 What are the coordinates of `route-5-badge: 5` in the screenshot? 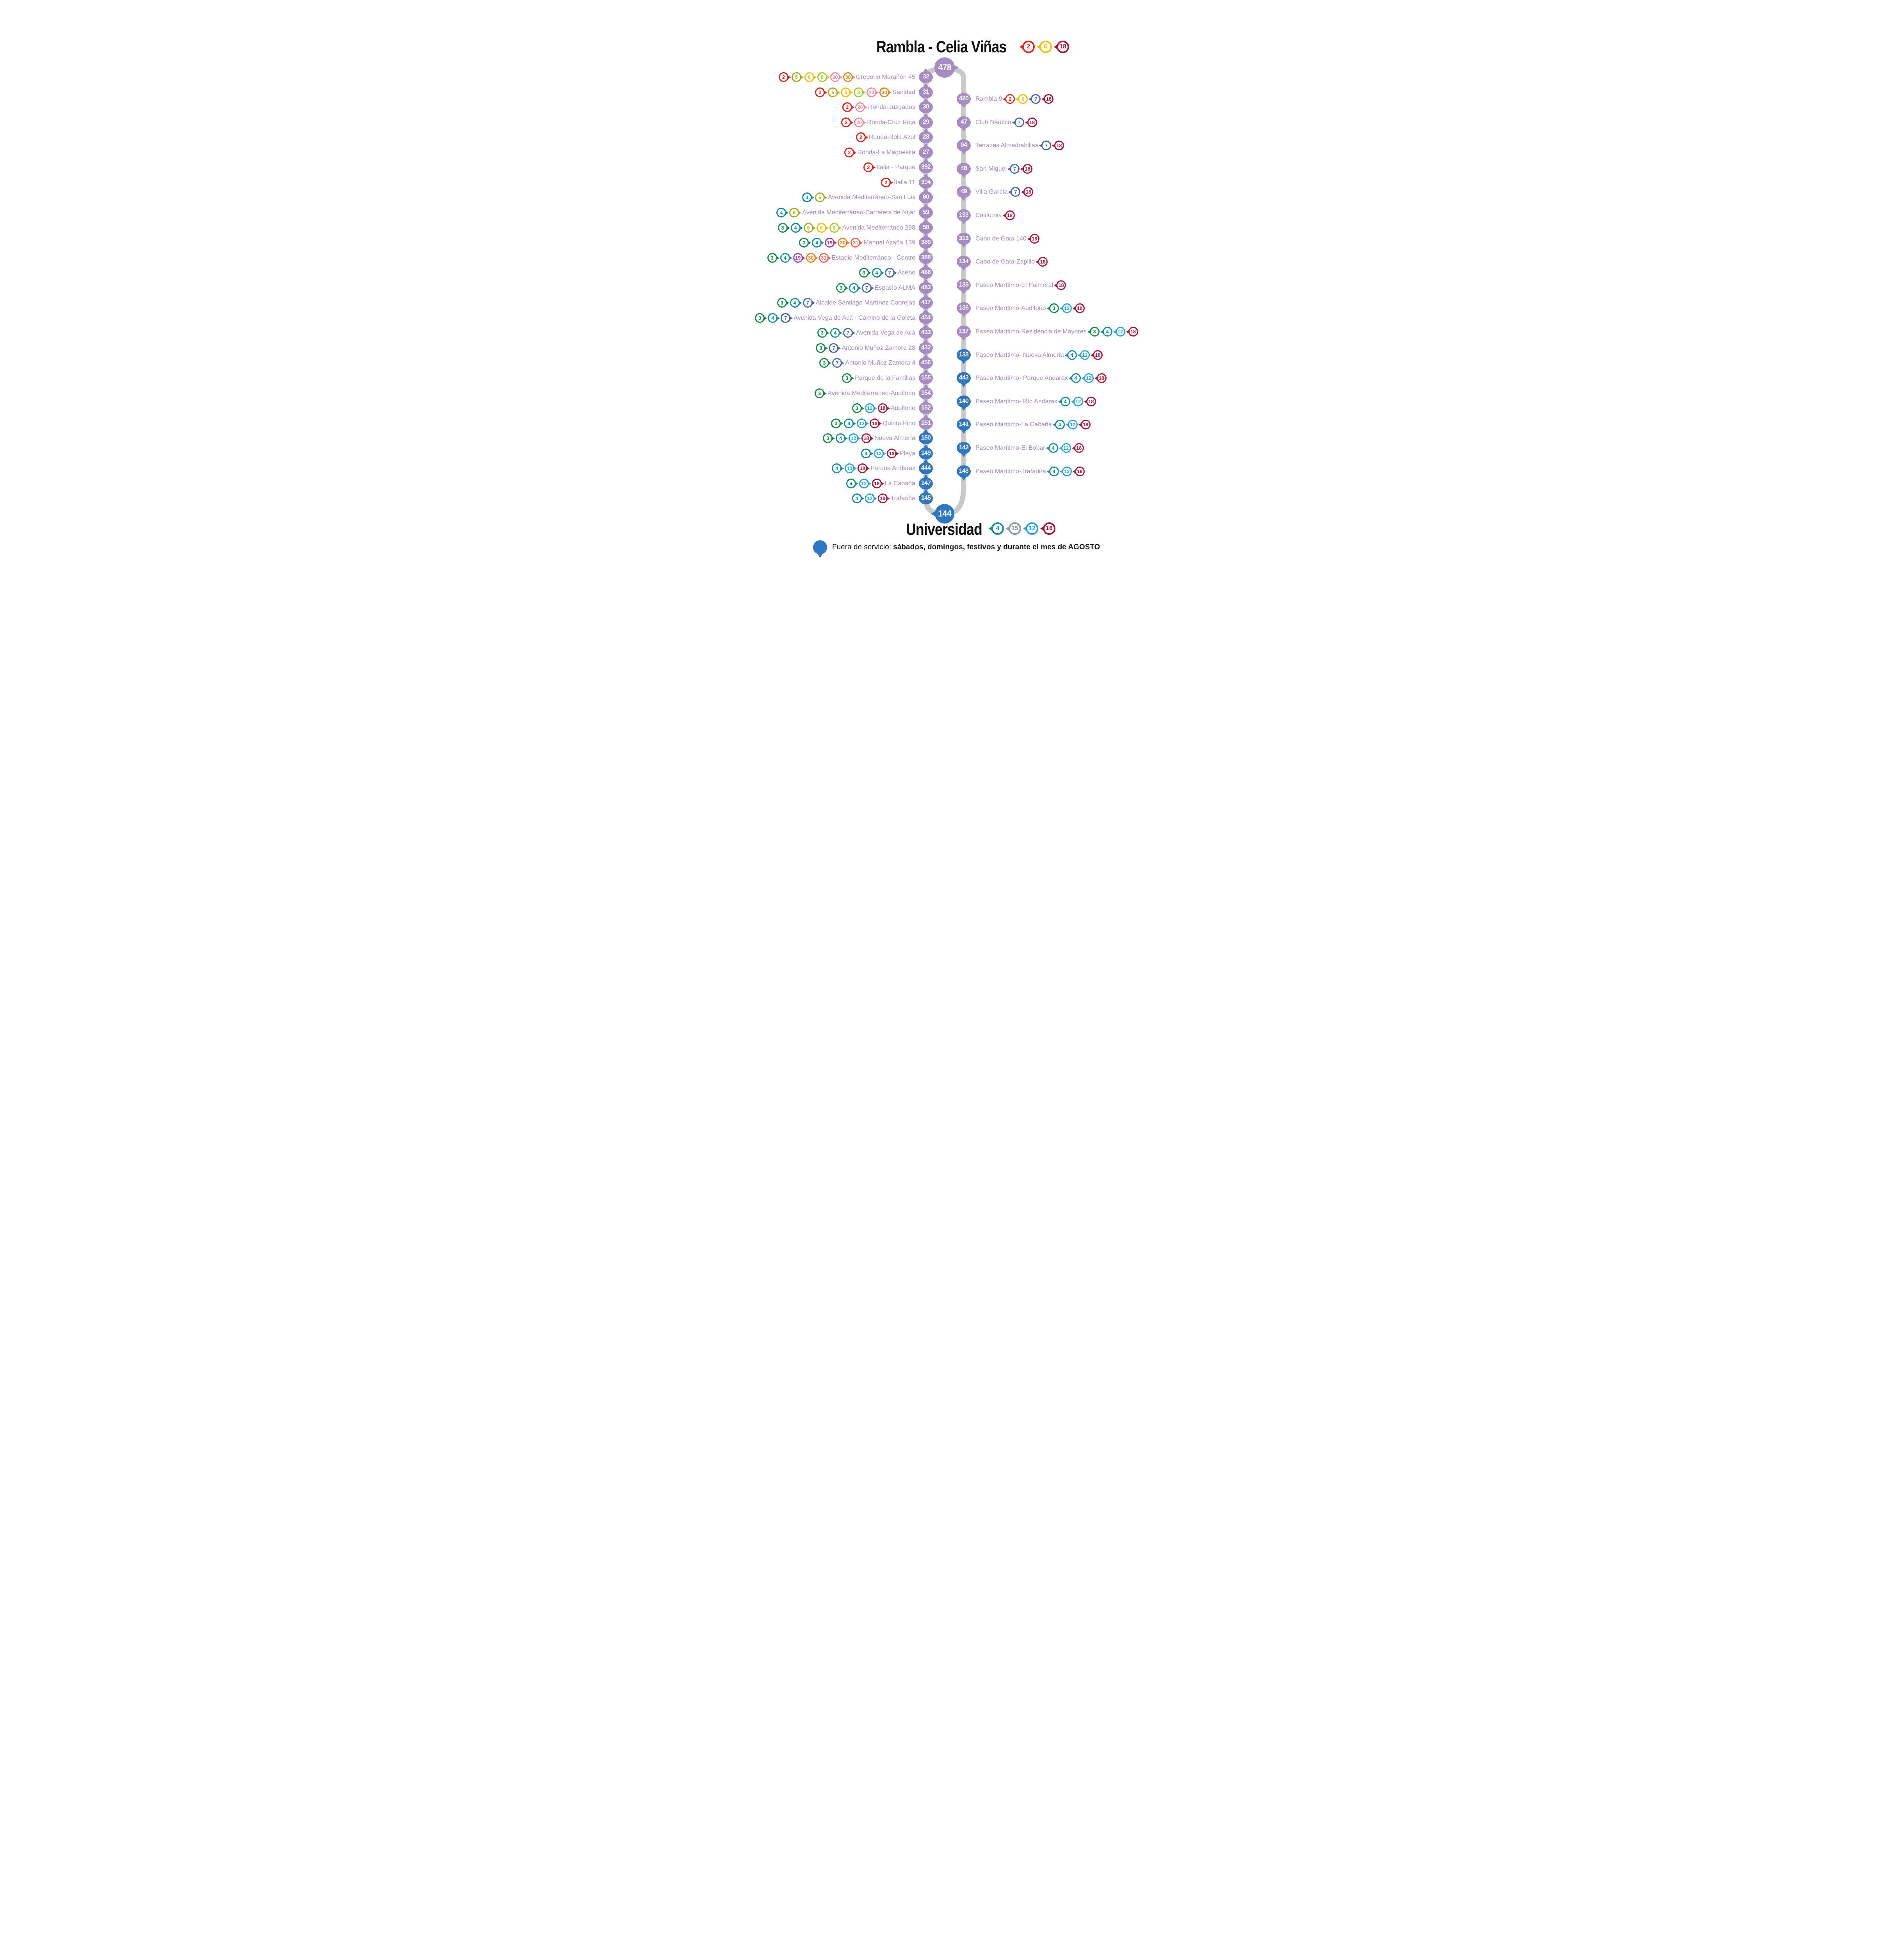 It's located at (797, 77).